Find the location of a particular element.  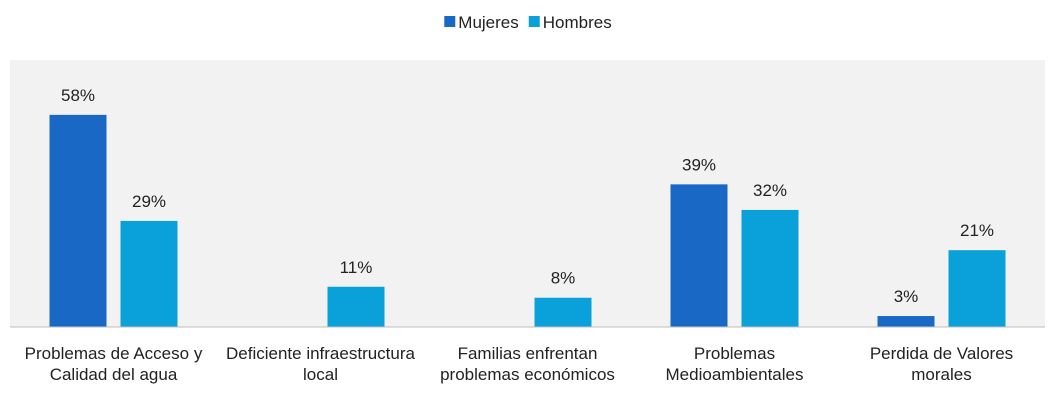

value-label: 58% is located at coordinates (78, 95).